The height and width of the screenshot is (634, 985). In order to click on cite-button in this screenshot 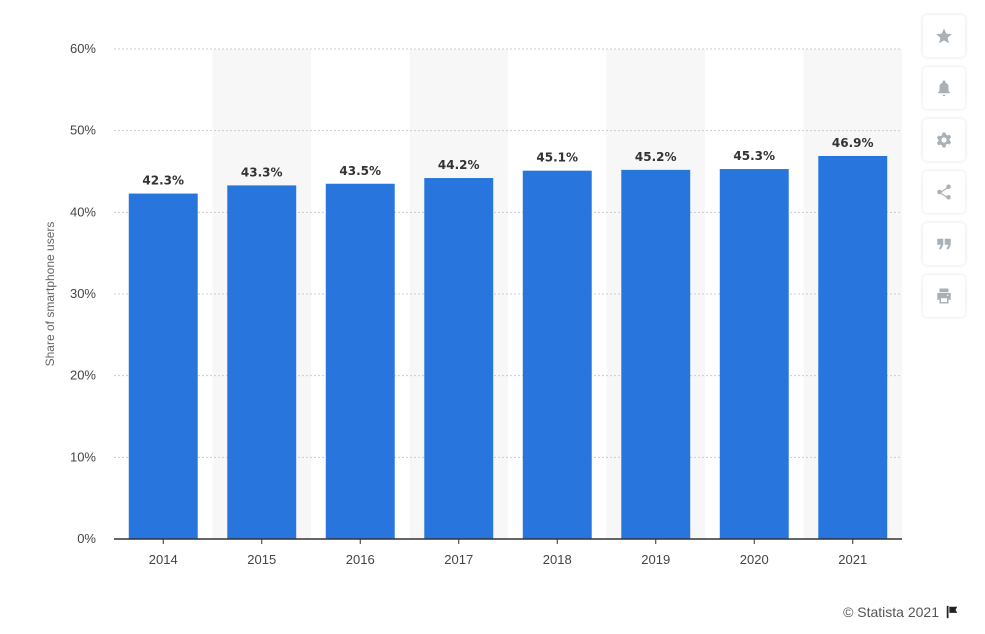, I will do `click(944, 244)`.